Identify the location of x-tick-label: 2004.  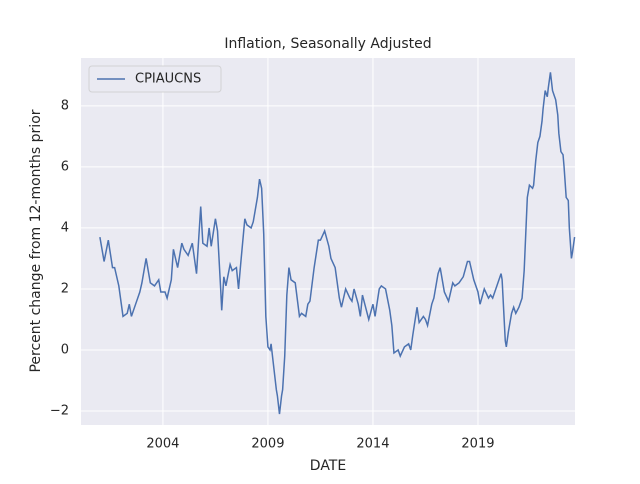
(162, 444).